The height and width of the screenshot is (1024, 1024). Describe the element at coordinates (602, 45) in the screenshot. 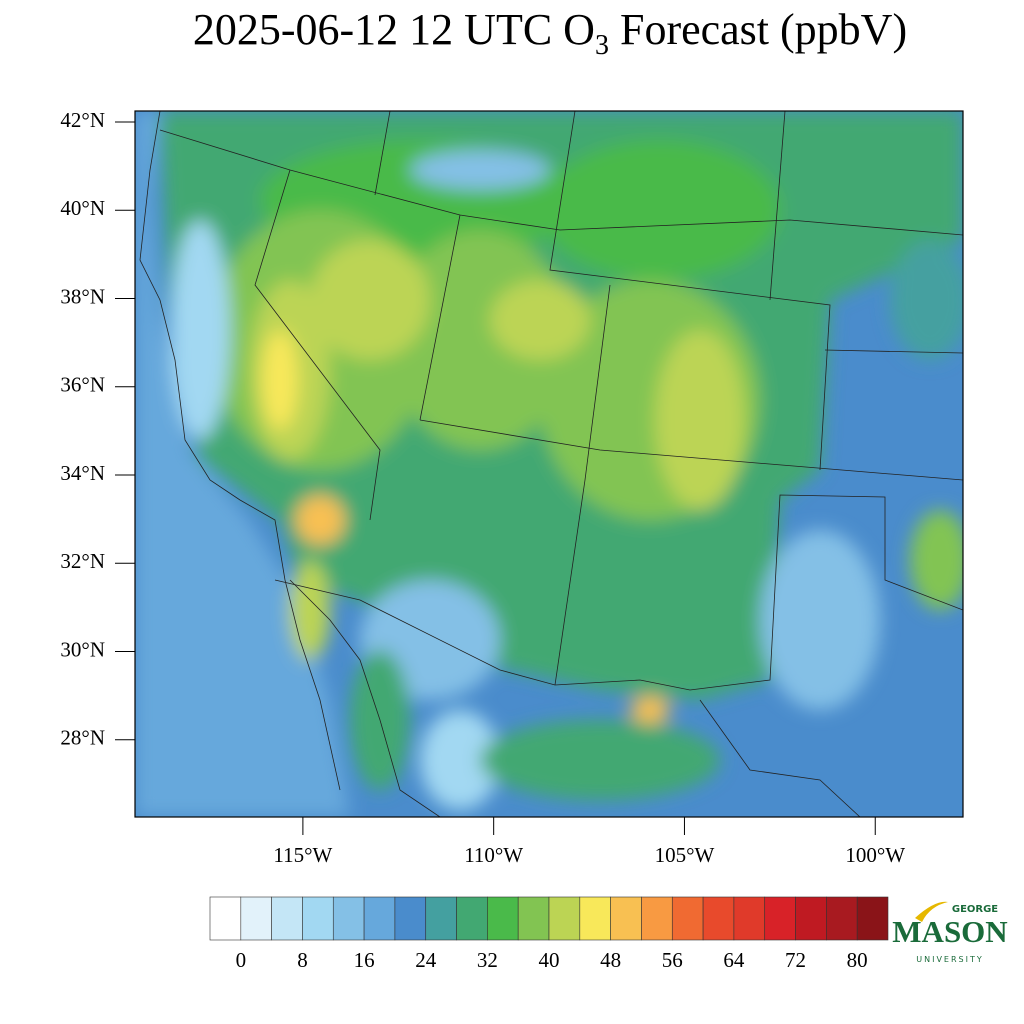

I see `title-subscript: 3` at that location.